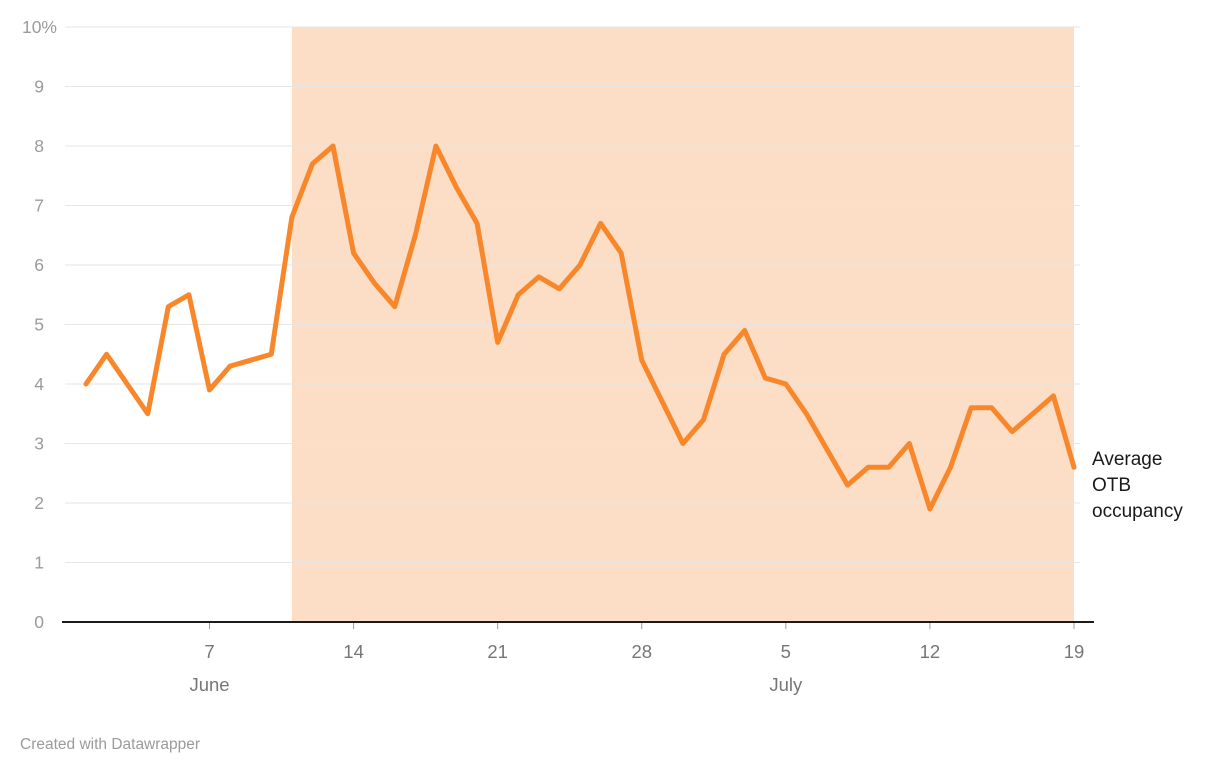 The width and height of the screenshot is (1220, 770). Describe the element at coordinates (39, 265) in the screenshot. I see `y-tick-label: 6` at that location.